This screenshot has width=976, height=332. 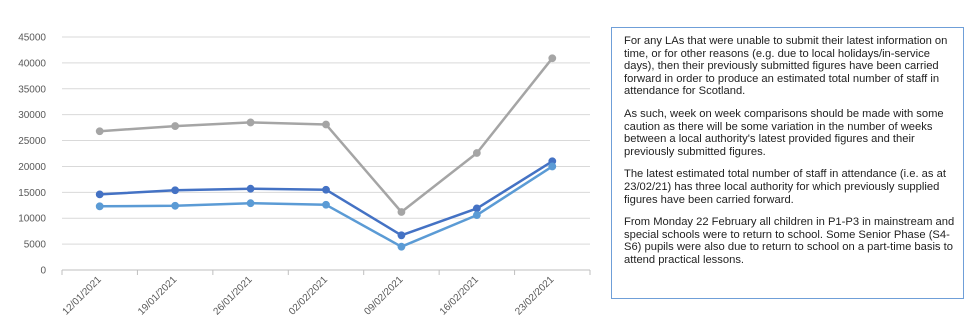 What do you see at coordinates (43, 271) in the screenshot?
I see `y-tick-label: 0` at bounding box center [43, 271].